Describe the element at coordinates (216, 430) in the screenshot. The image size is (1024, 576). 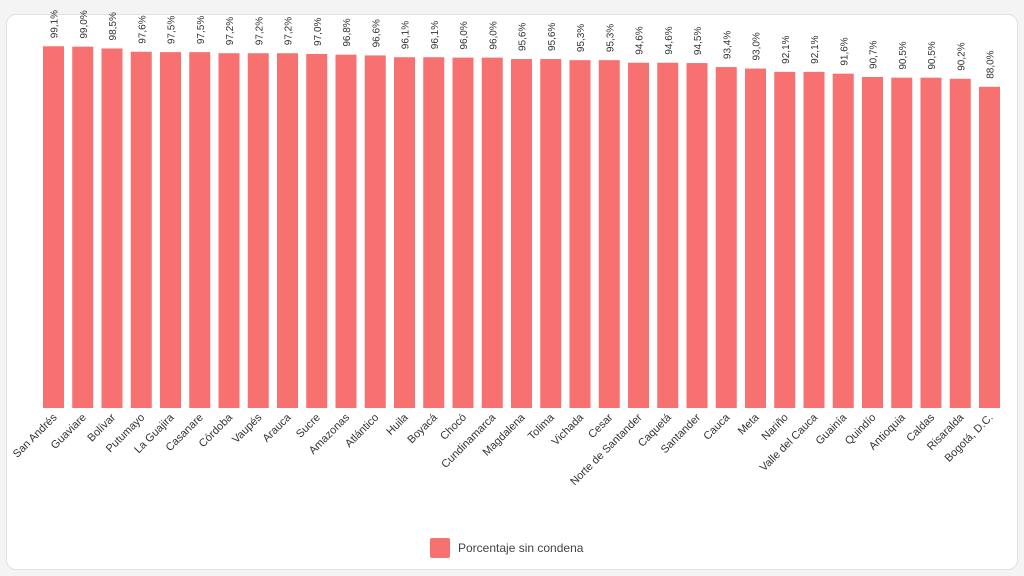
I see `category-label-6: Córdoba` at that location.